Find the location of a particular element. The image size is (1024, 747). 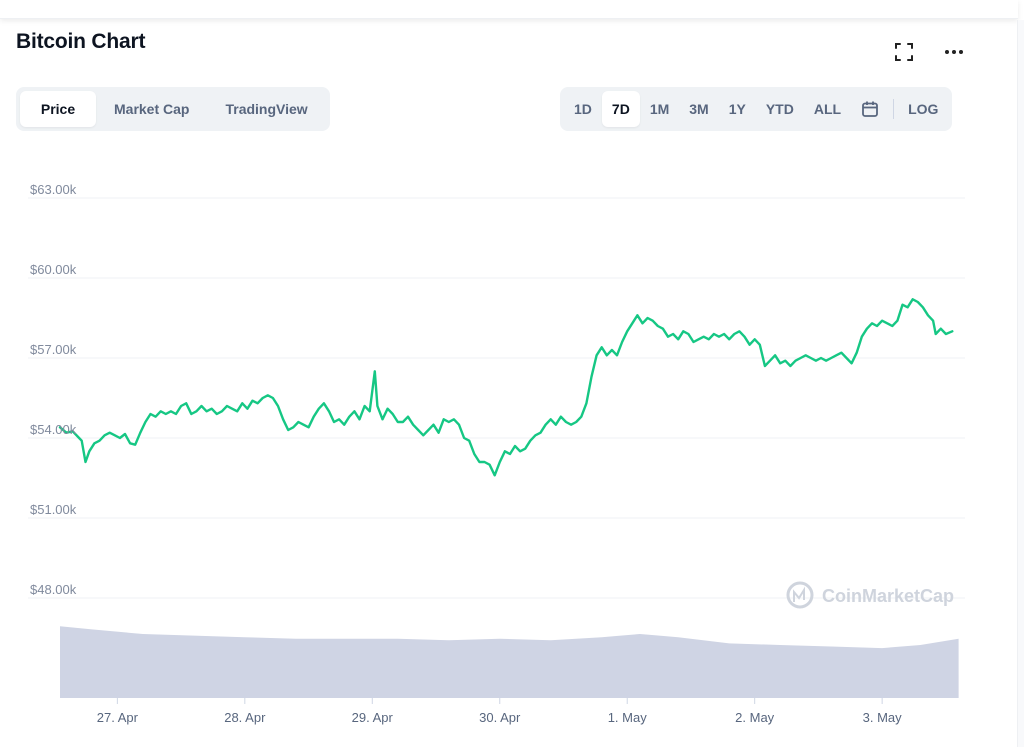

range-1m: 1M is located at coordinates (659, 109).